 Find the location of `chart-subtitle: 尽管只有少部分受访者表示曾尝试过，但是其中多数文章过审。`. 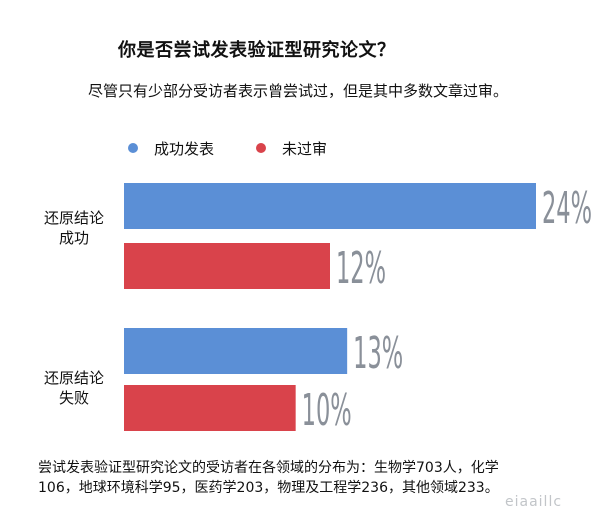

chart-subtitle: 尽管只有少部分受访者表示曾尝试过，但是其中多数文章过审。 is located at coordinates (298, 91).